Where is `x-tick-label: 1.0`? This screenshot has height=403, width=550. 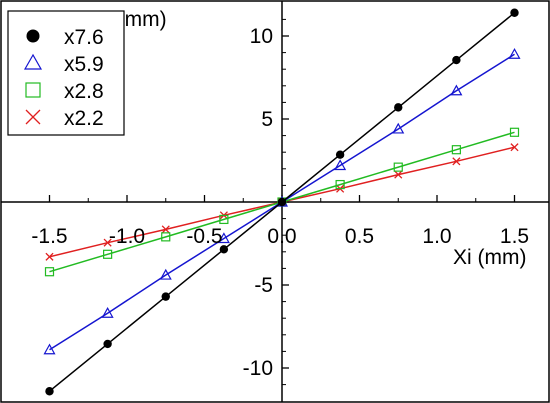
x-tick-label: 1.0 is located at coordinates (436, 236).